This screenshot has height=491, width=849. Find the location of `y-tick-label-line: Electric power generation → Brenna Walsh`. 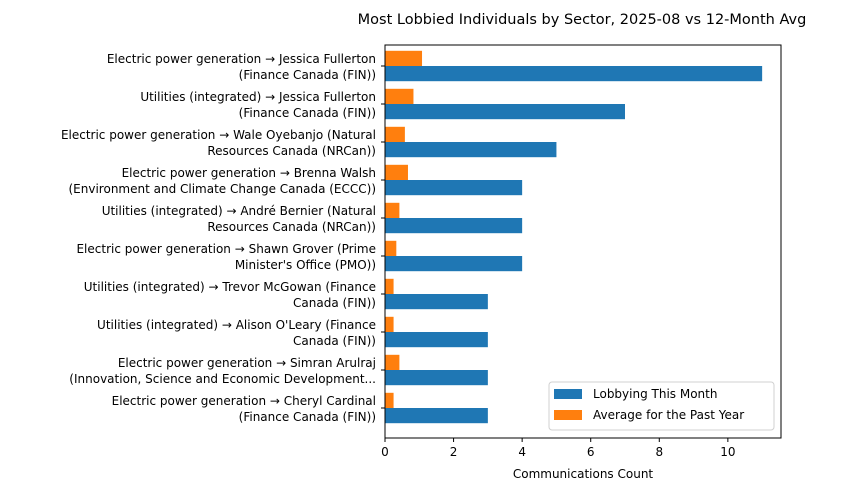

y-tick-label-line: Electric power generation → Brenna Walsh is located at coordinates (249, 173).